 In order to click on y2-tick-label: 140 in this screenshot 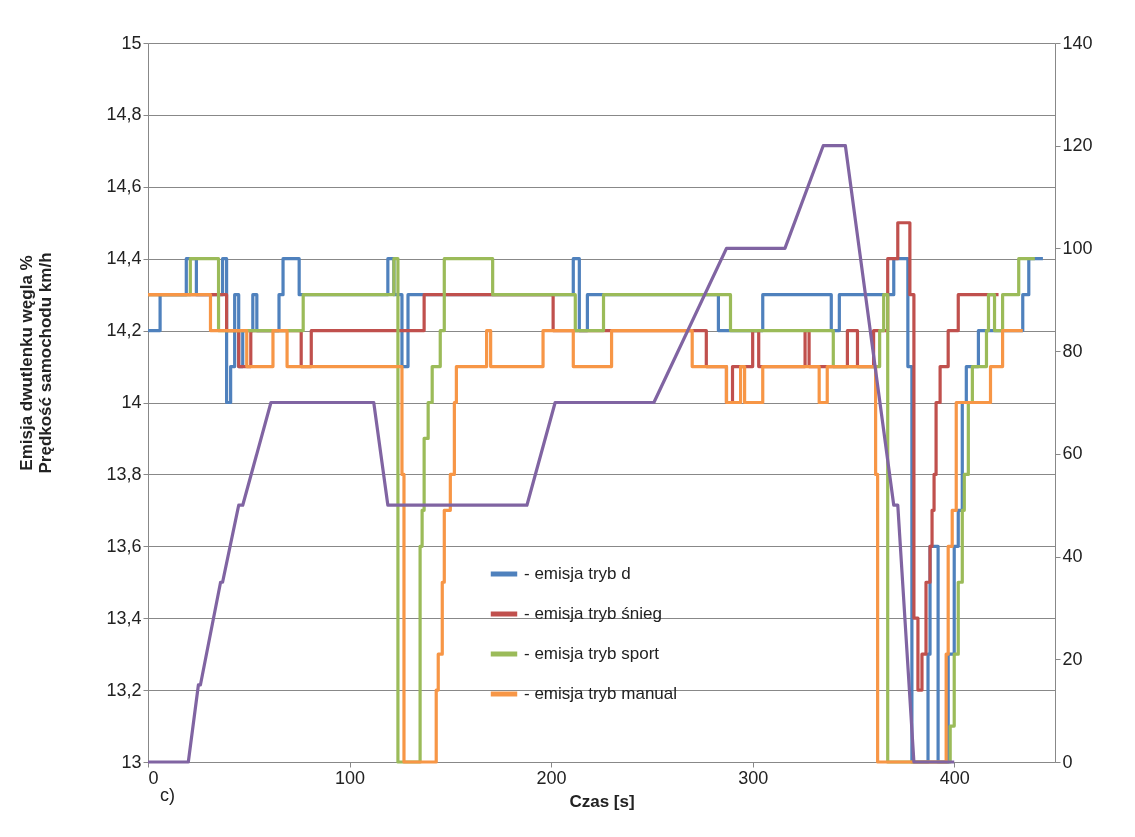, I will do `click(1077, 42)`.